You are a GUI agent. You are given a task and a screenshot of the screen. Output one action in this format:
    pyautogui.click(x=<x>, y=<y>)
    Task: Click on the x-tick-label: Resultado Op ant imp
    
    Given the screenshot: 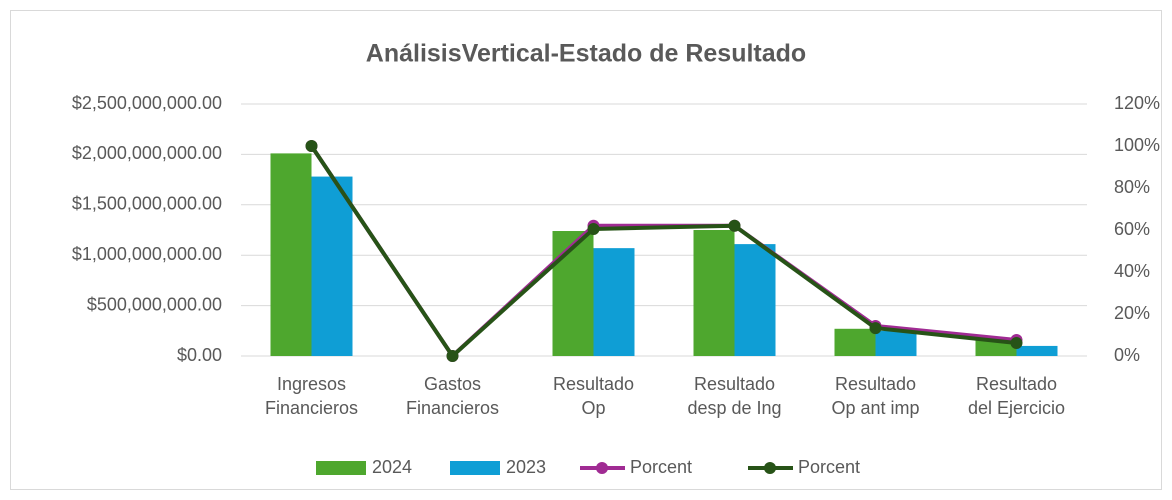 What is the action you would take?
    pyautogui.click(x=875, y=396)
    